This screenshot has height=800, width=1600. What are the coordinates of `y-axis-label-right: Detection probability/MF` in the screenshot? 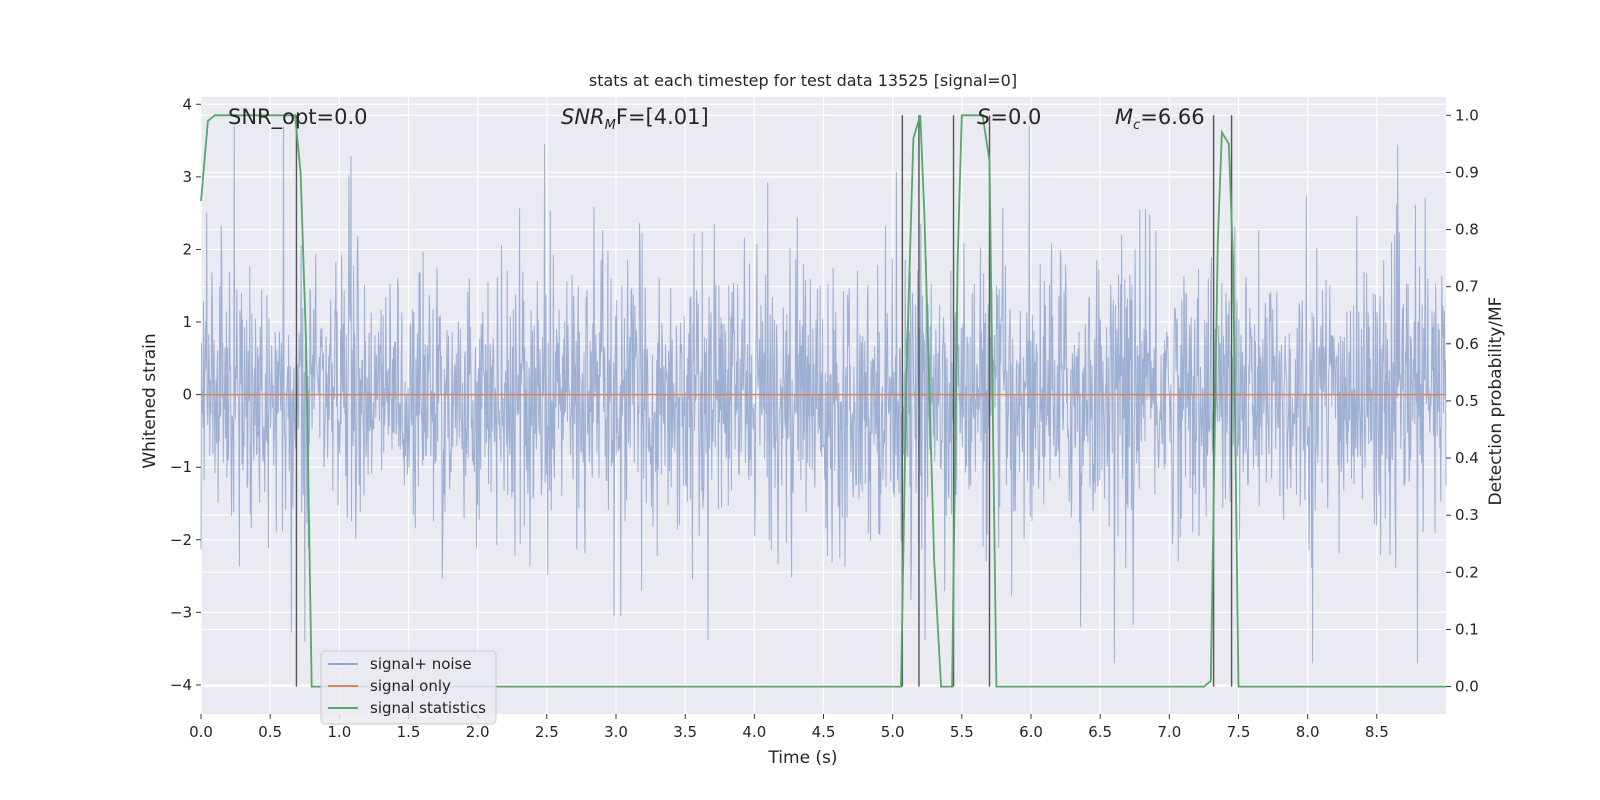 It's located at (1496, 401).